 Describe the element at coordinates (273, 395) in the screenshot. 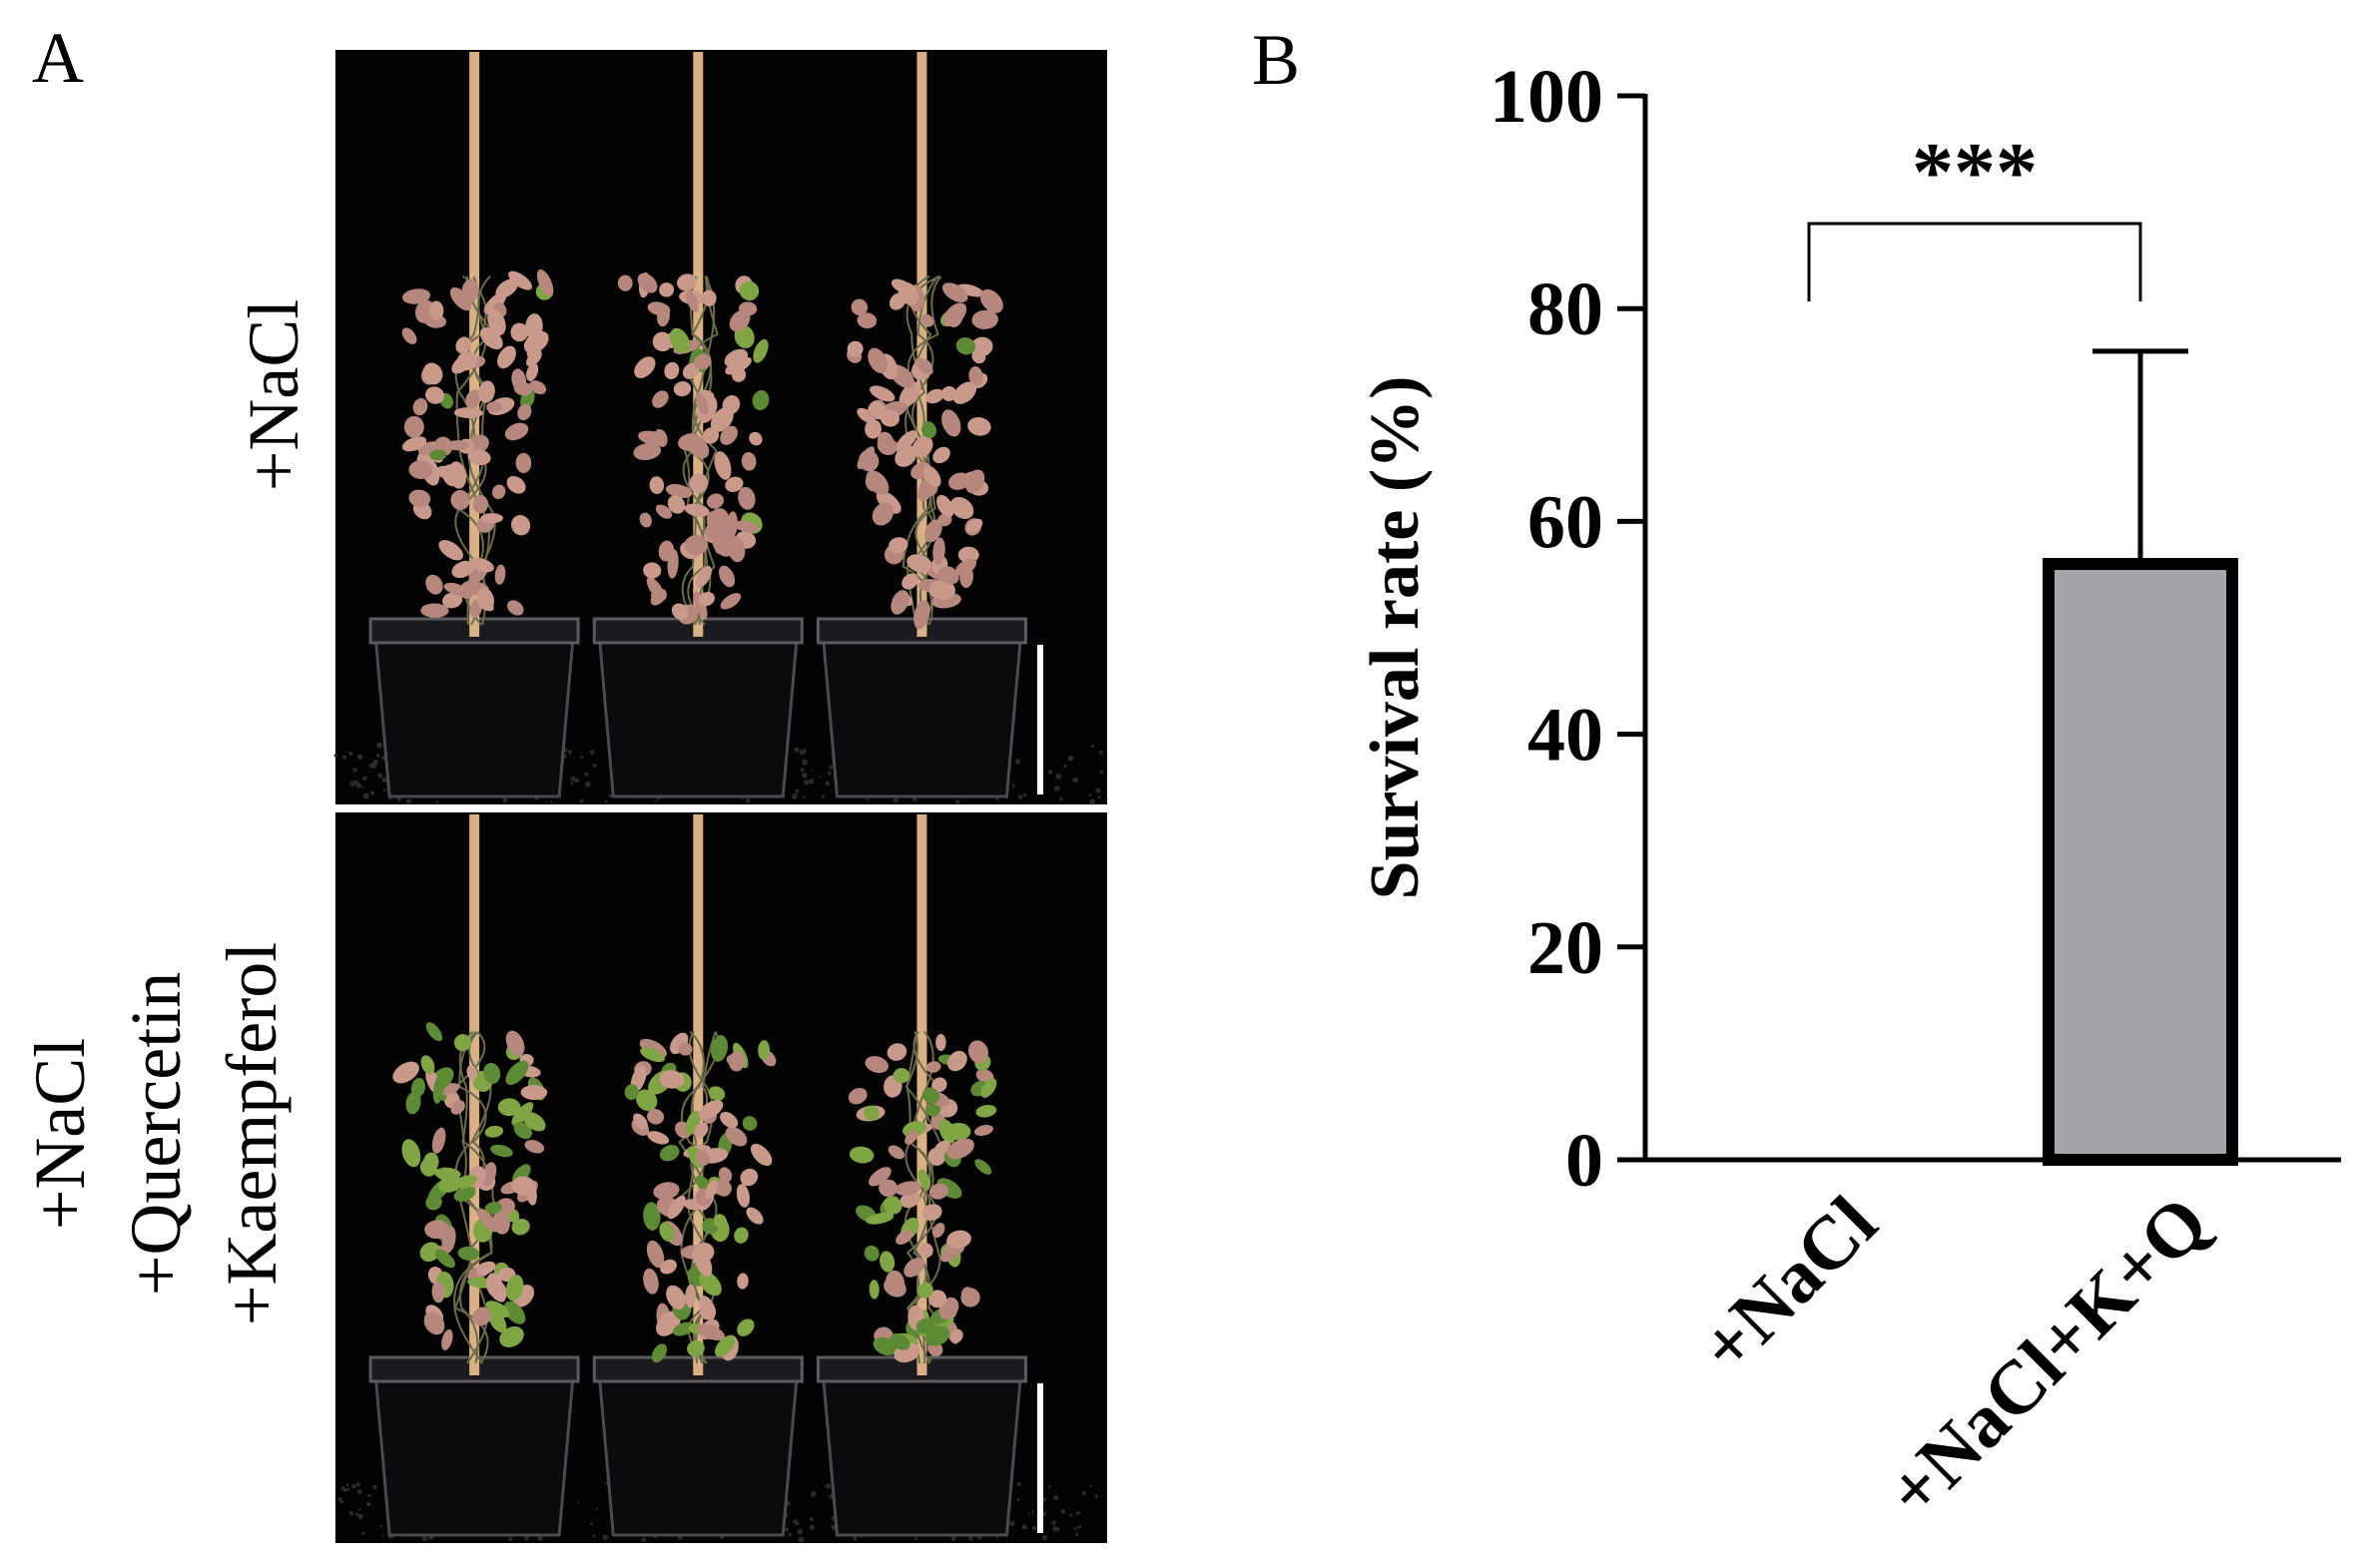

I see `row-label-top: +NaCl` at that location.